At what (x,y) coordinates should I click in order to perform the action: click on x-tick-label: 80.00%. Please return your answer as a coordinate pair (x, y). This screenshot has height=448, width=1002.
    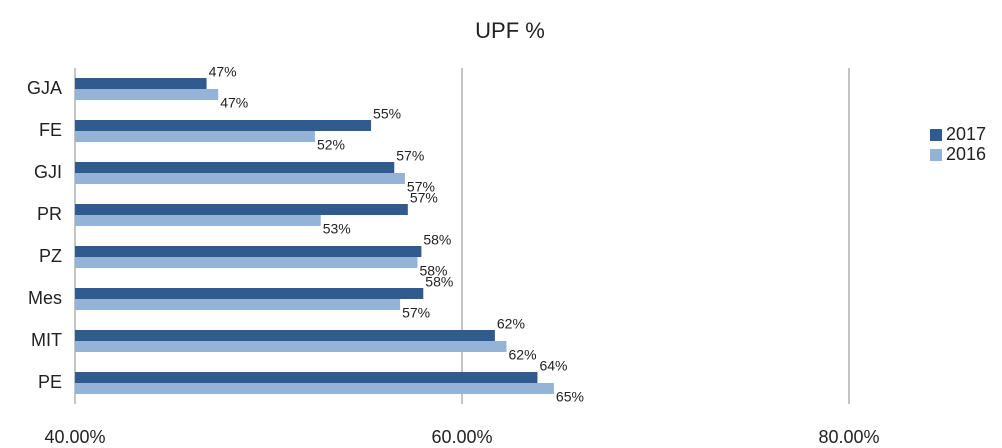
    Looking at the image, I should click on (848, 437).